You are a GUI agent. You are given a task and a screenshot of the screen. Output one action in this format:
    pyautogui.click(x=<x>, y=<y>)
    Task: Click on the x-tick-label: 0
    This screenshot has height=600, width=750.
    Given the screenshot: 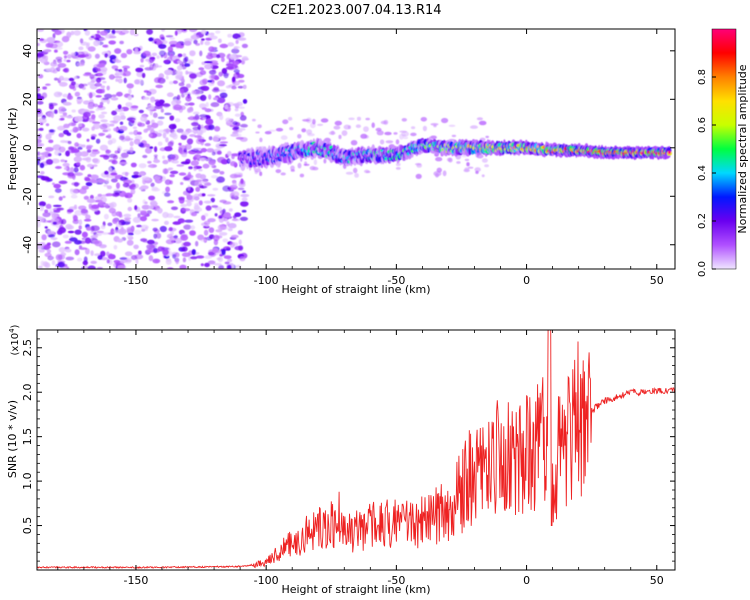 What is the action you would take?
    pyautogui.click(x=526, y=280)
    